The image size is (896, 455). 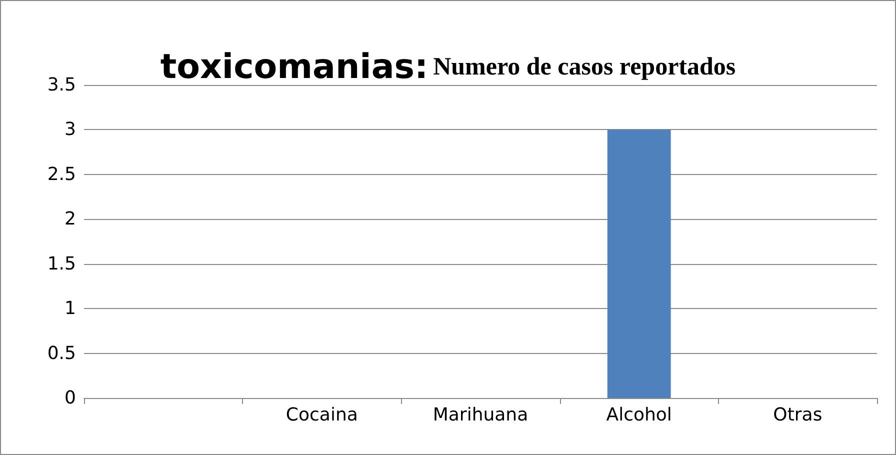 I want to click on y-tick-label: 3, so click(x=70, y=129).